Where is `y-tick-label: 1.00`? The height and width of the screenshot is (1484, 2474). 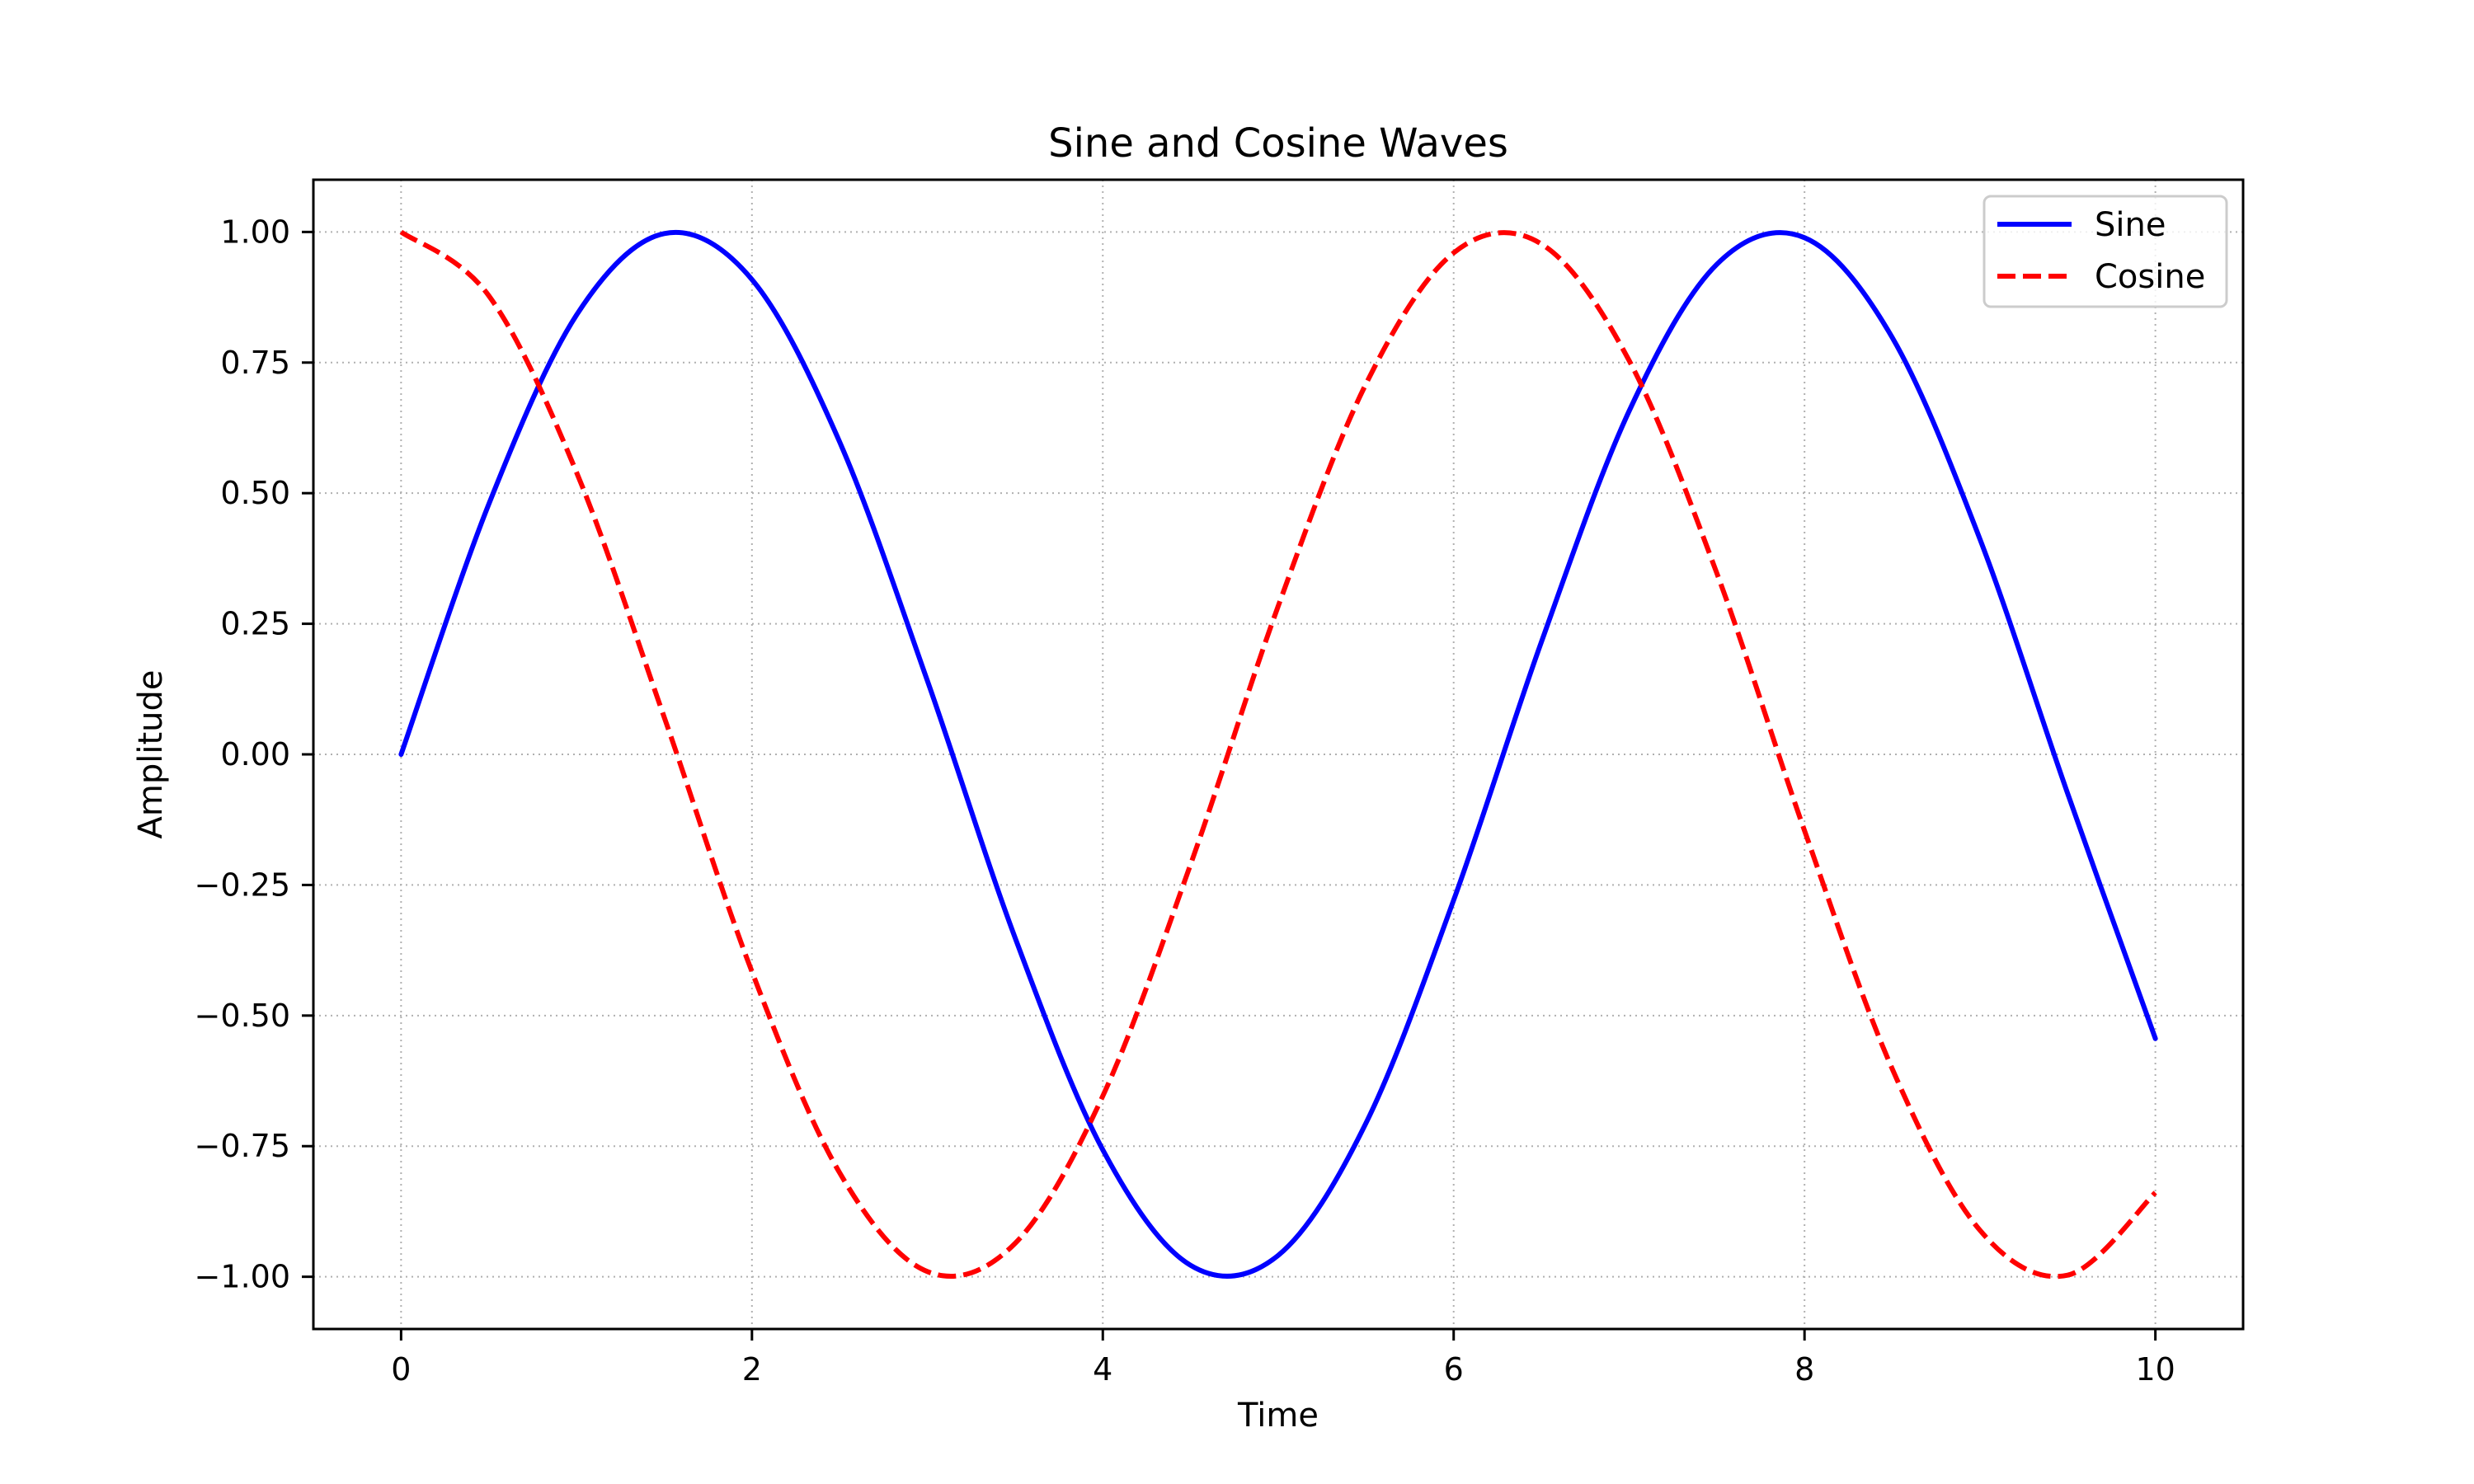 y-tick-label: 1.00 is located at coordinates (255, 232).